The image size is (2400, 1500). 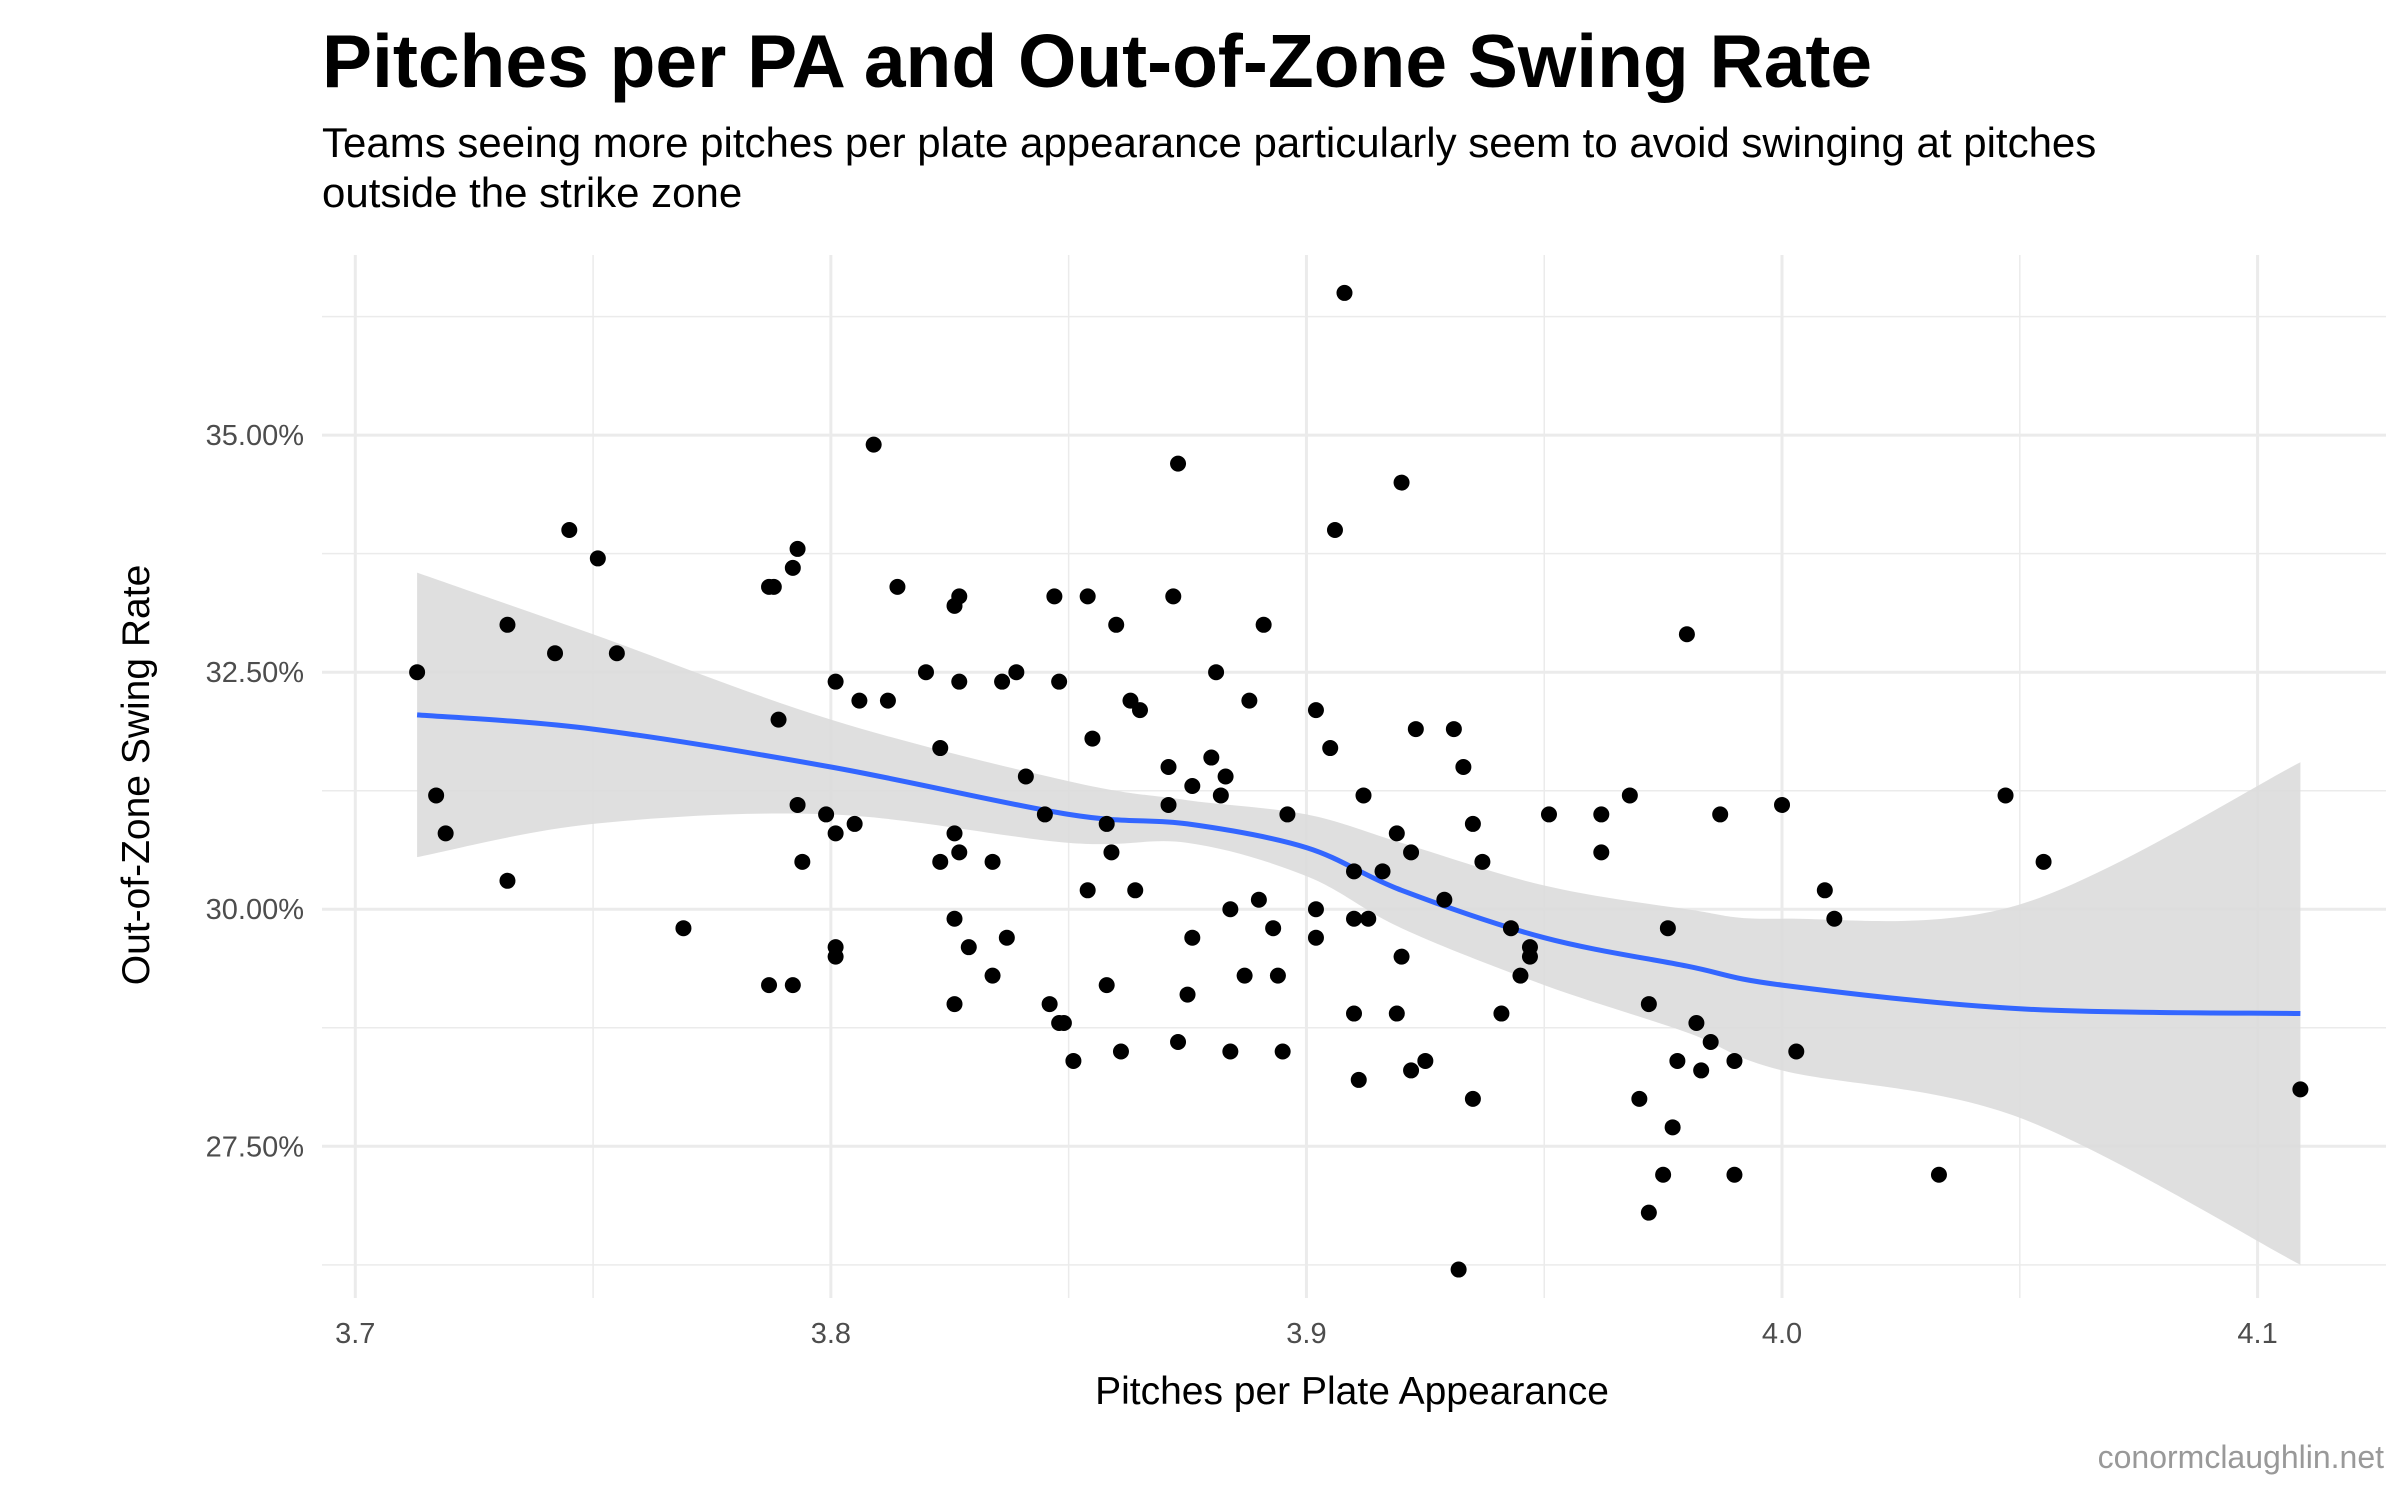 I want to click on caption: conormclaughlin.net, so click(x=2241, y=1457).